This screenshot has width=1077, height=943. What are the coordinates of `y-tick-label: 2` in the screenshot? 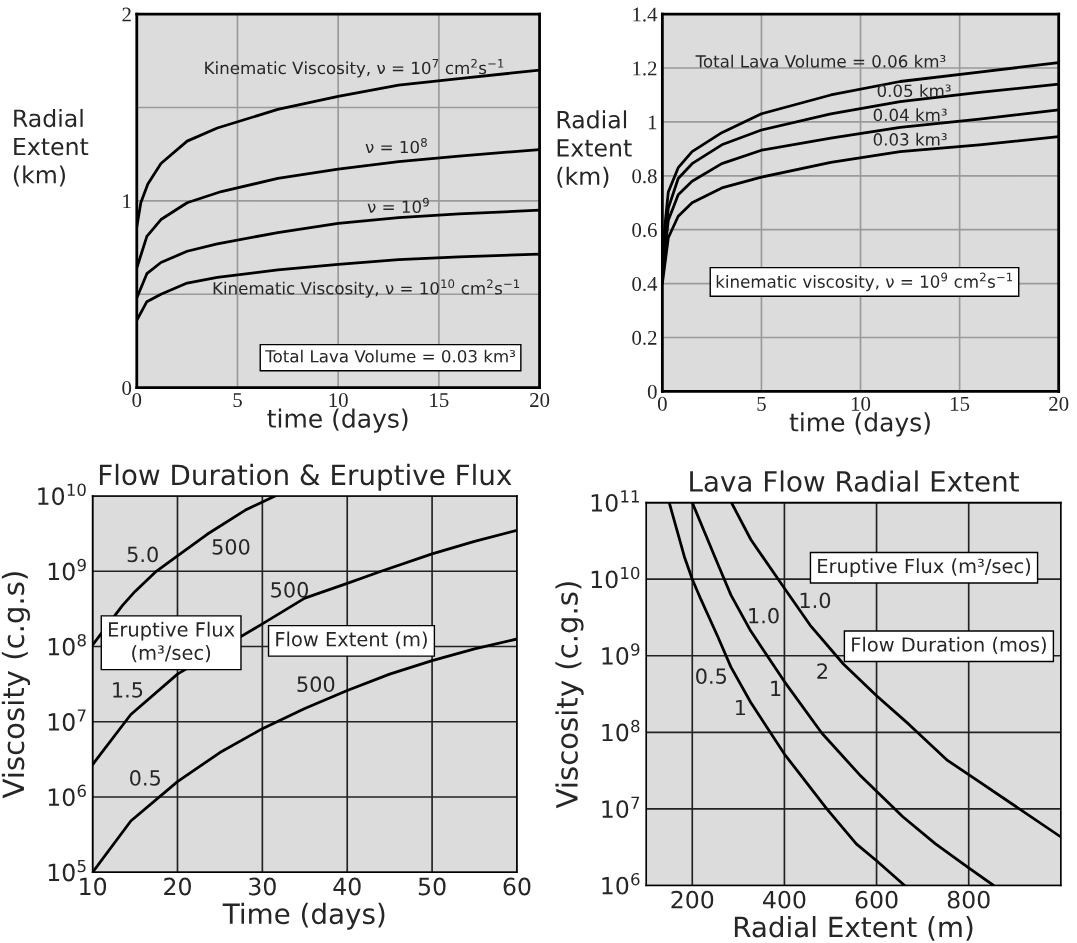 It's located at (126, 14).